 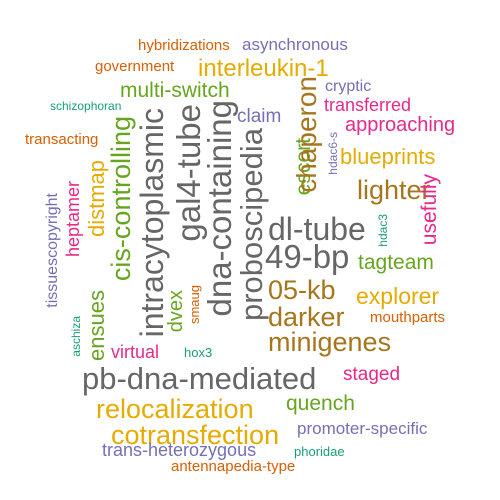 What do you see at coordinates (152, 223) in the screenshot?
I see `word-intracytoplasmic: intracytoplasmic` at bounding box center [152, 223].